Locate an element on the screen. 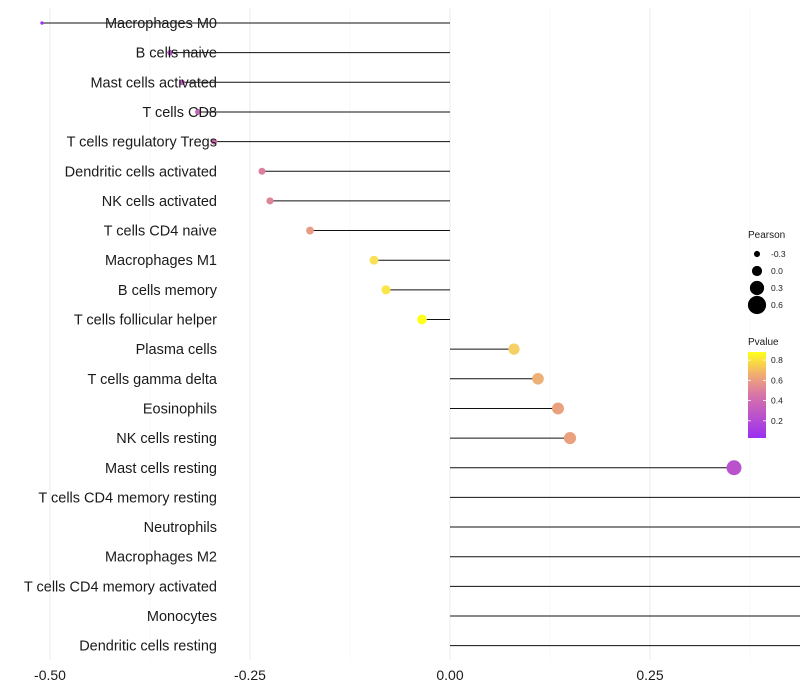 Image resolution: width=800 pixels, height=700 pixels. y-category-label: B cells memory is located at coordinates (168, 291).